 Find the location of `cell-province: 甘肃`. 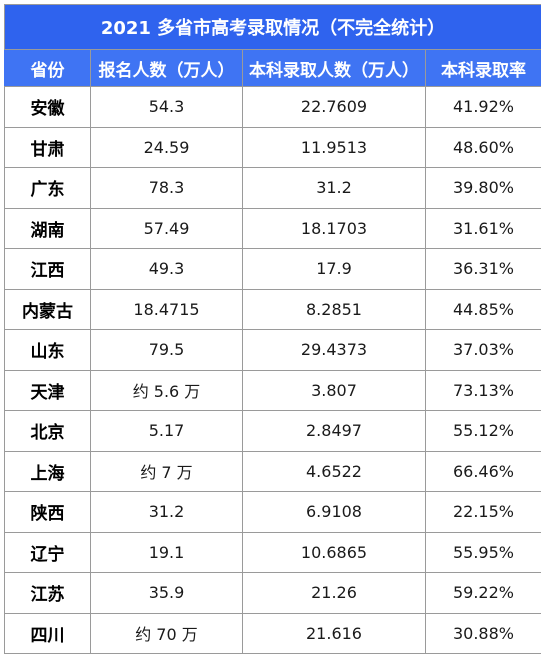

cell-province: 甘肃 is located at coordinates (47, 147).